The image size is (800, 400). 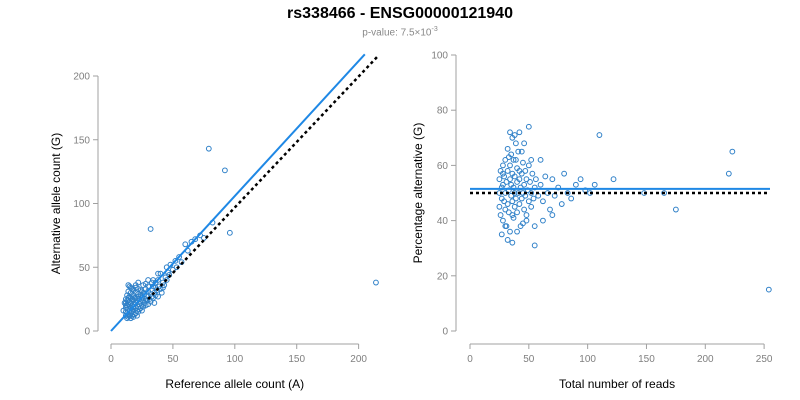 I want to click on y-tick-label: 20, so click(x=443, y=276).